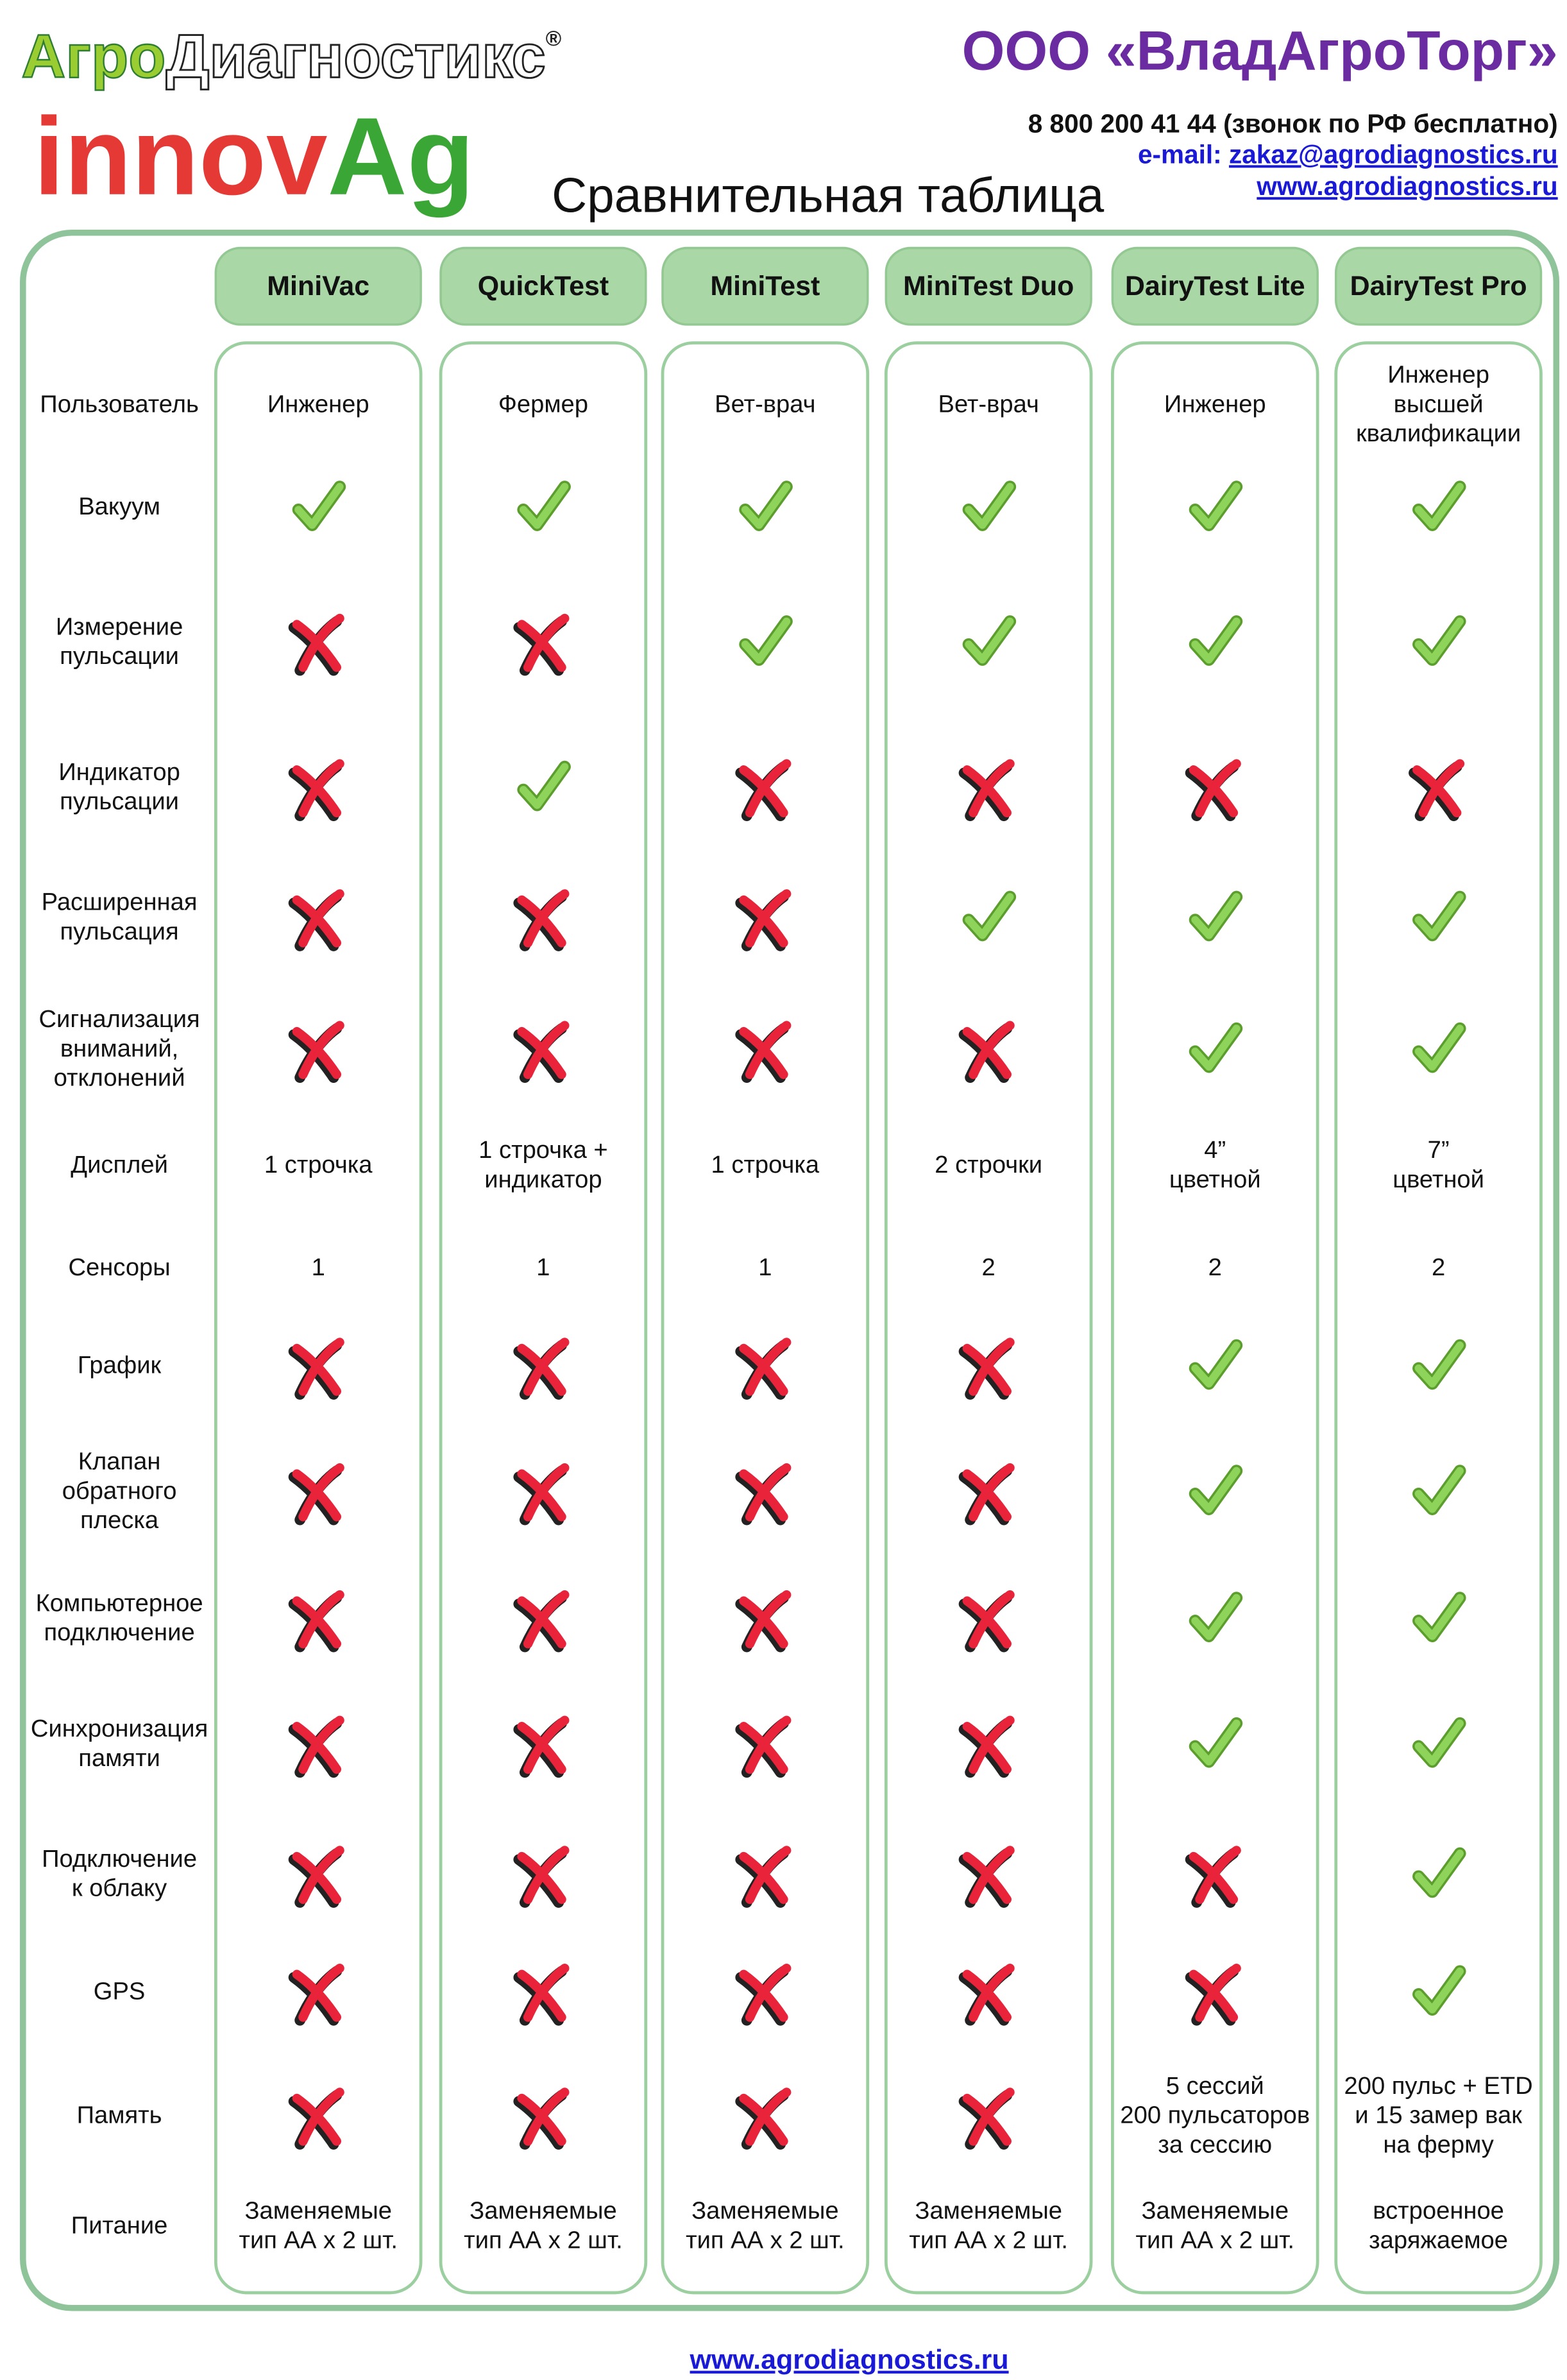  Describe the element at coordinates (1407, 186) in the screenshot. I see `site: www.agrodiagnostics.ru` at that location.